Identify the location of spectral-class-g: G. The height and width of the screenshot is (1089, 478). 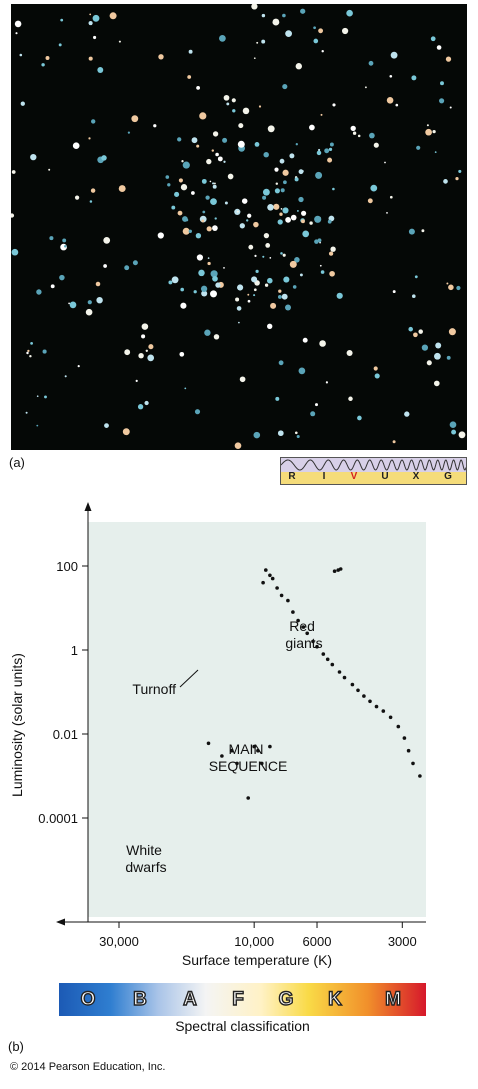
(286, 999).